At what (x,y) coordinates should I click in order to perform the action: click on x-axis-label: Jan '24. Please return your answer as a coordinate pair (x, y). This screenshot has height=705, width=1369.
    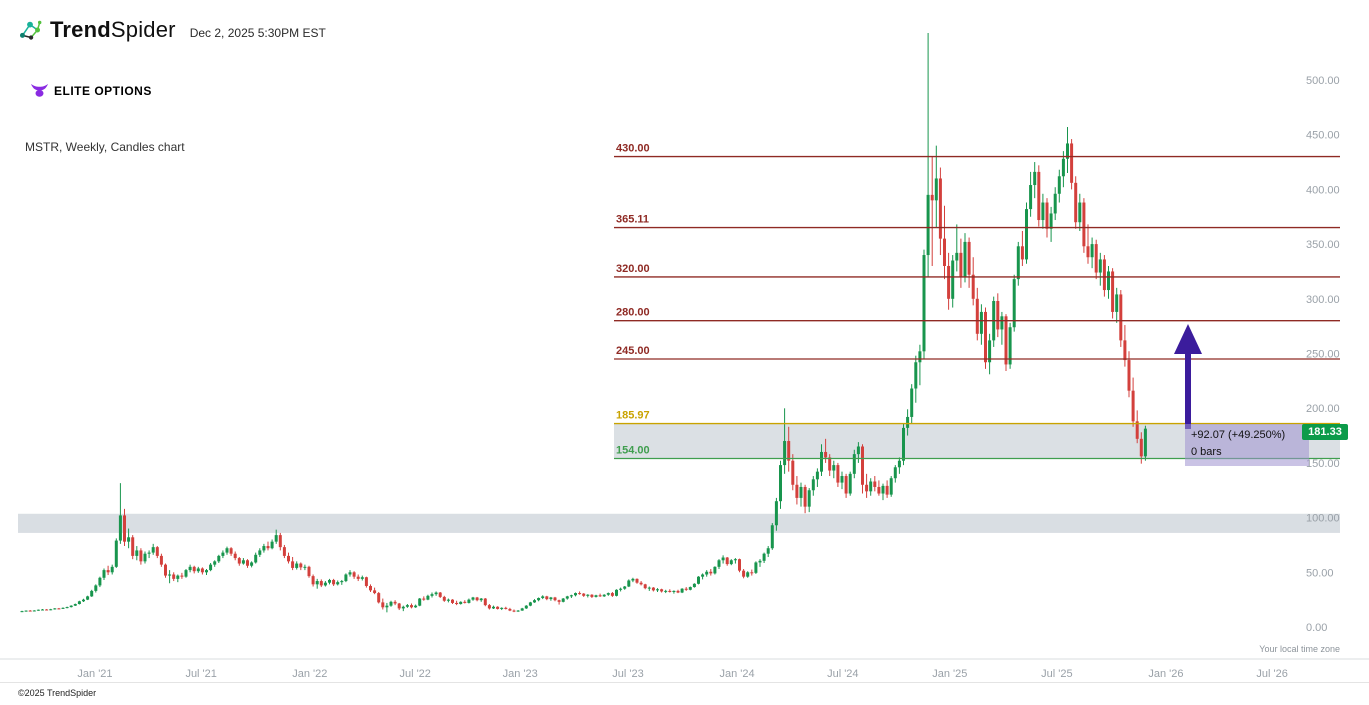
    Looking at the image, I should click on (736, 674).